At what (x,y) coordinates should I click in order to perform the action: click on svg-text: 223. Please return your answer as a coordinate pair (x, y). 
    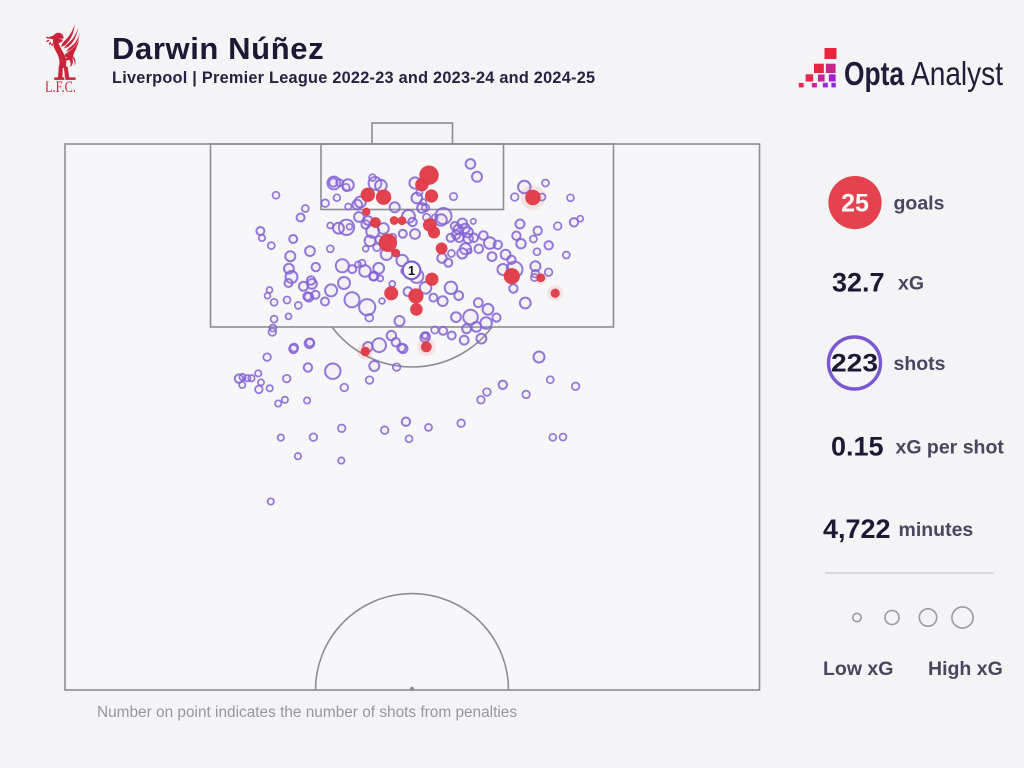
    Looking at the image, I should click on (854, 364).